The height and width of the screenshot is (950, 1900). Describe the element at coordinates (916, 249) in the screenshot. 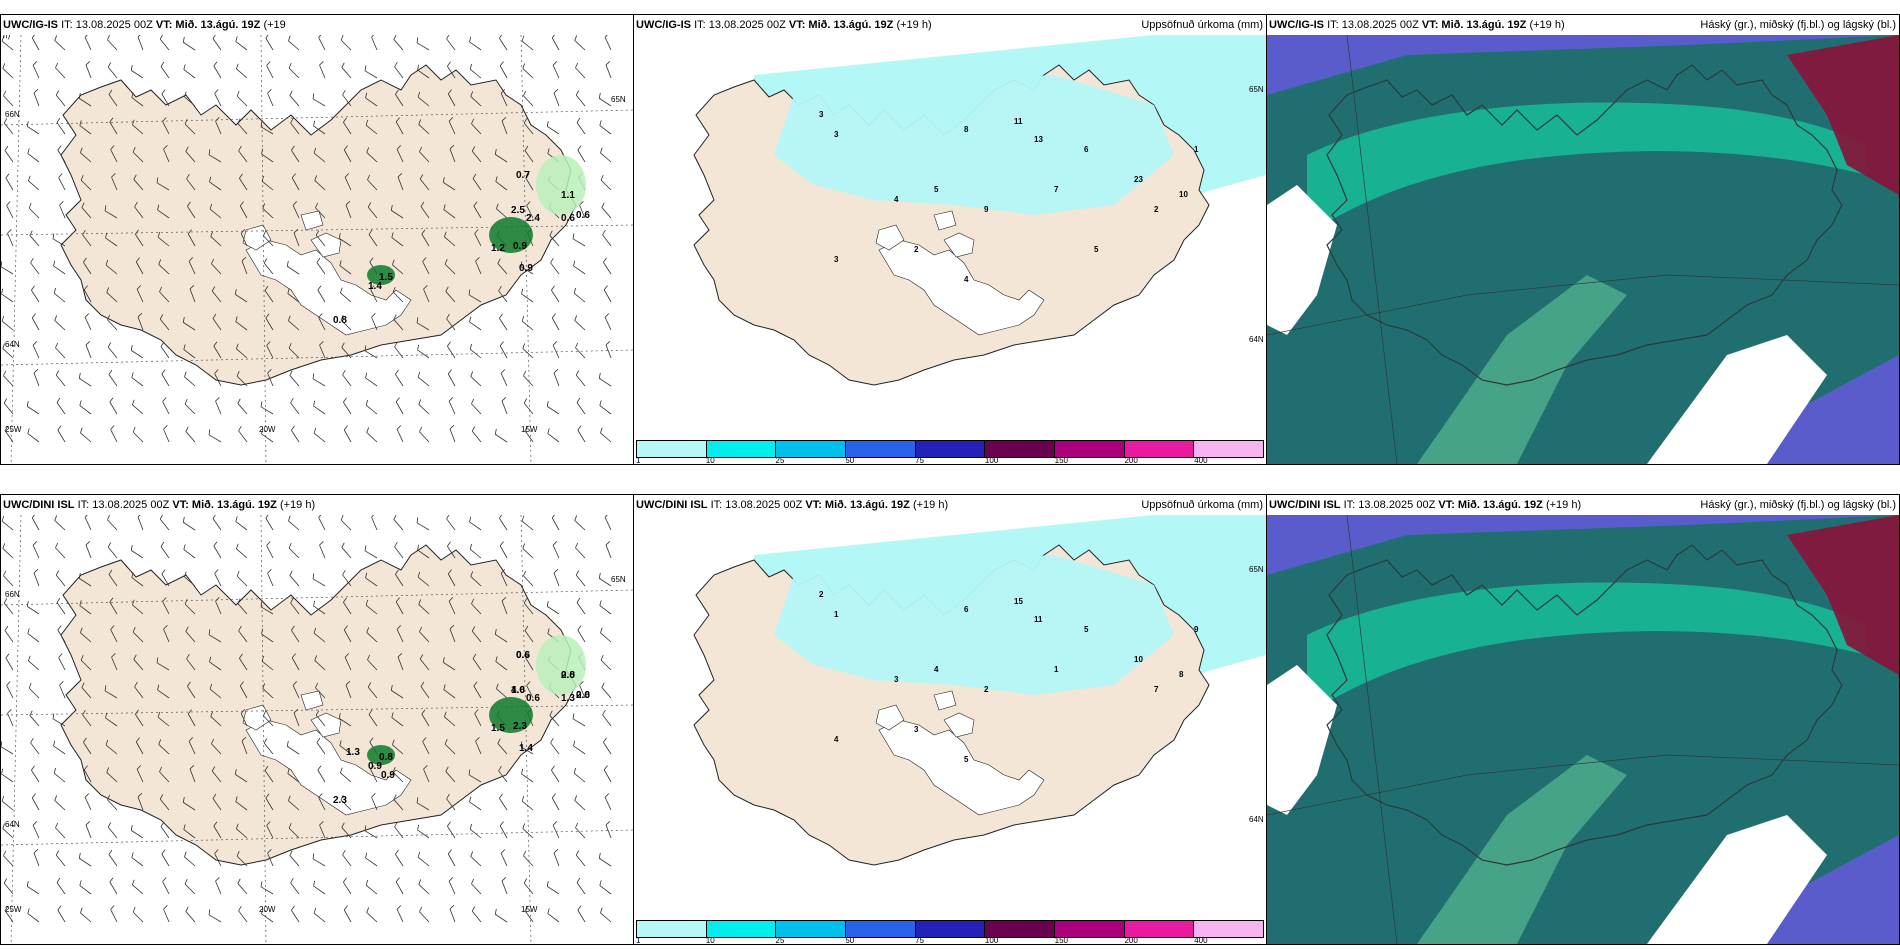

I see `value-label: 2` at that location.